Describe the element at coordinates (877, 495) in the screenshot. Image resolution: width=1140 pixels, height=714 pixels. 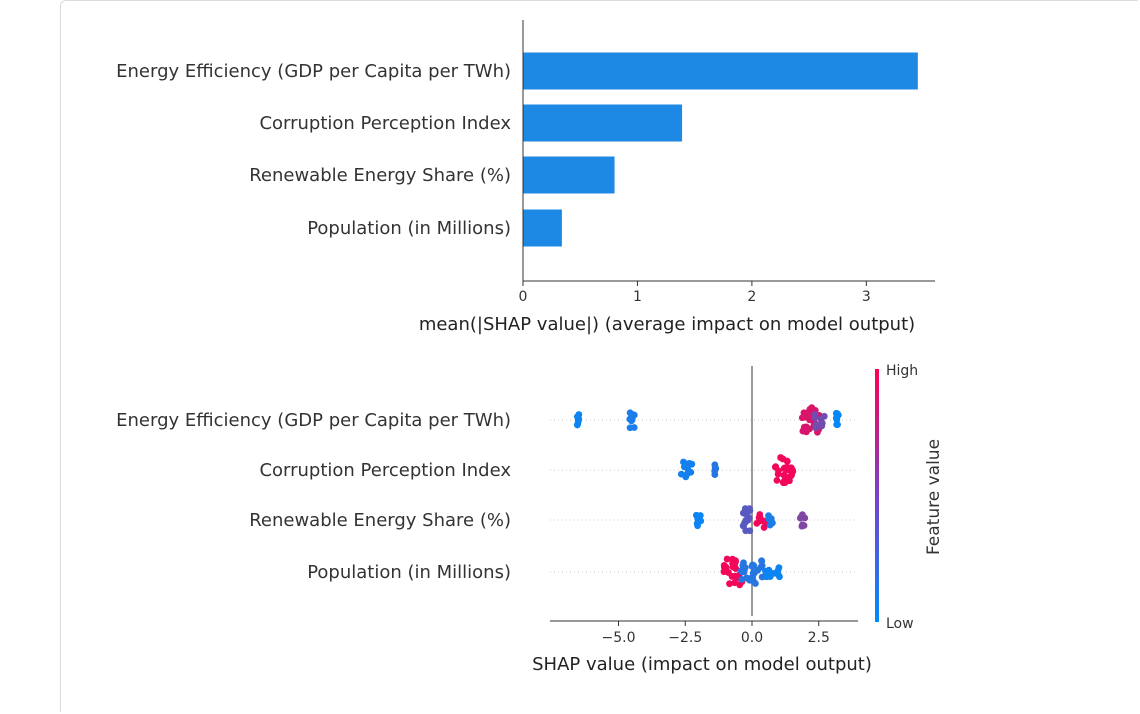
I see `colorbar` at that location.